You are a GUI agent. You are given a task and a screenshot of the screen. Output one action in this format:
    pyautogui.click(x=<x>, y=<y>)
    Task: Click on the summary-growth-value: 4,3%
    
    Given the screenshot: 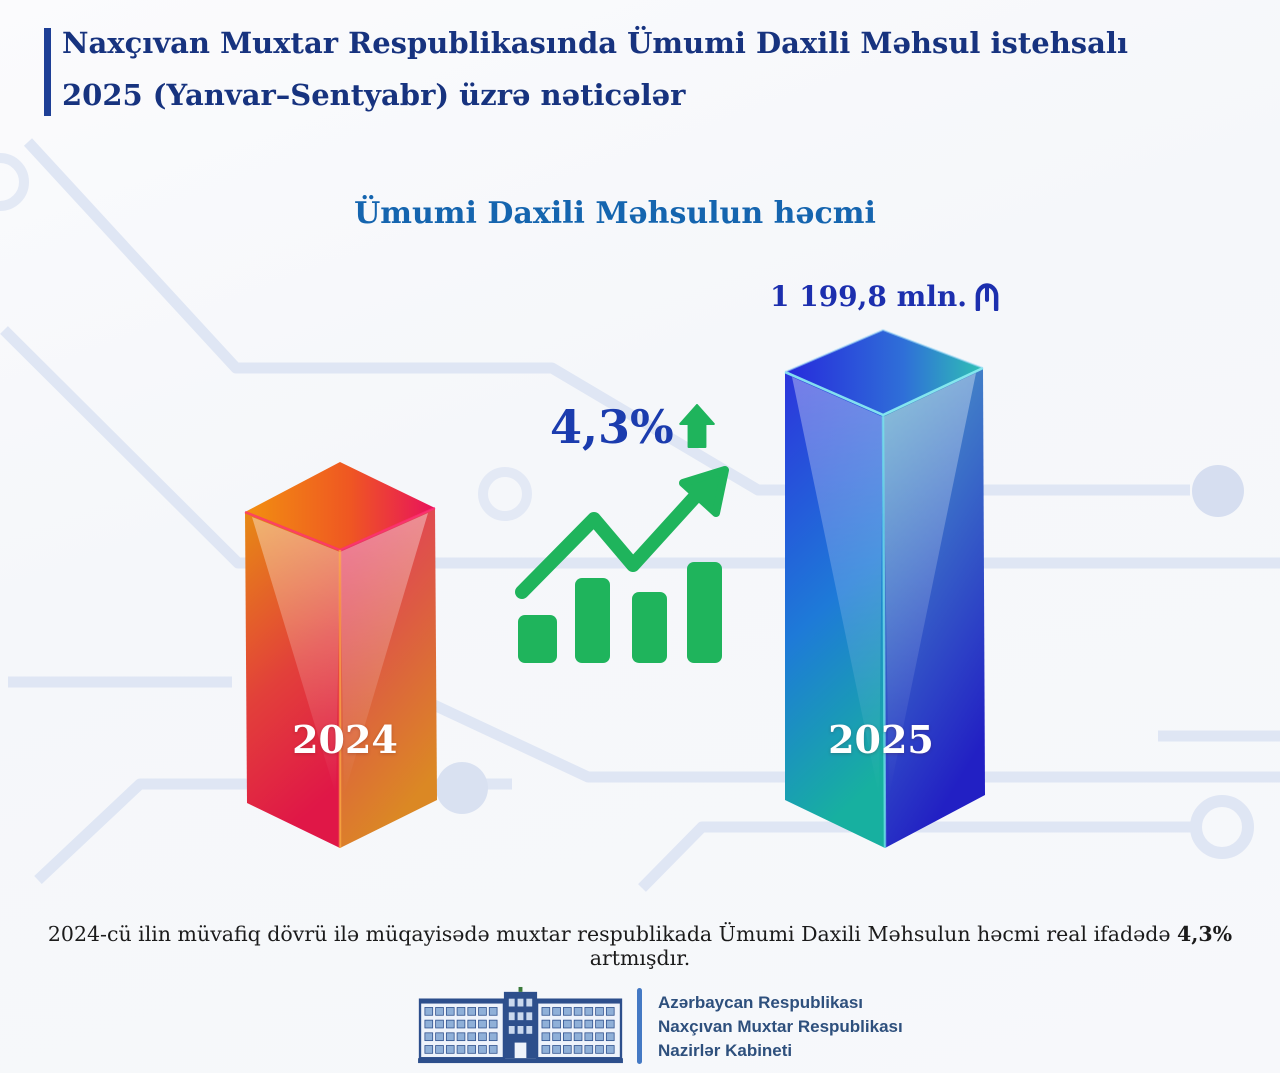 What is the action you would take?
    pyautogui.click(x=1204, y=933)
    